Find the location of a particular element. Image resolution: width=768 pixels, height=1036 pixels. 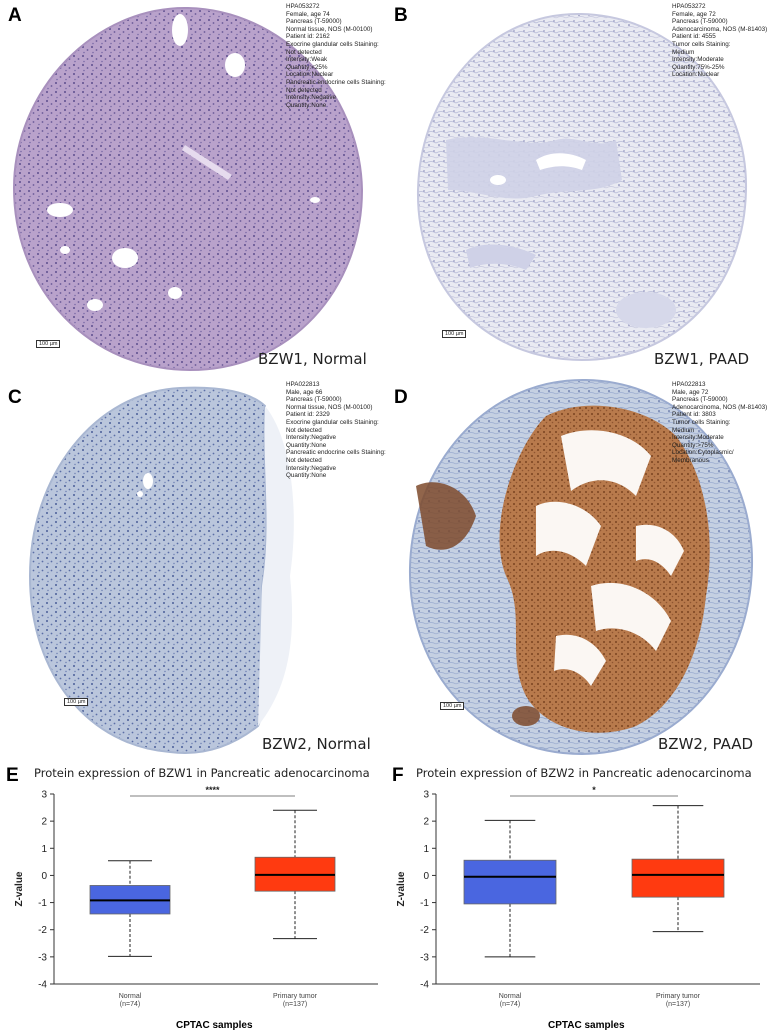

metadata-line: Location:Cytoplasmic/ is located at coordinates (703, 453).